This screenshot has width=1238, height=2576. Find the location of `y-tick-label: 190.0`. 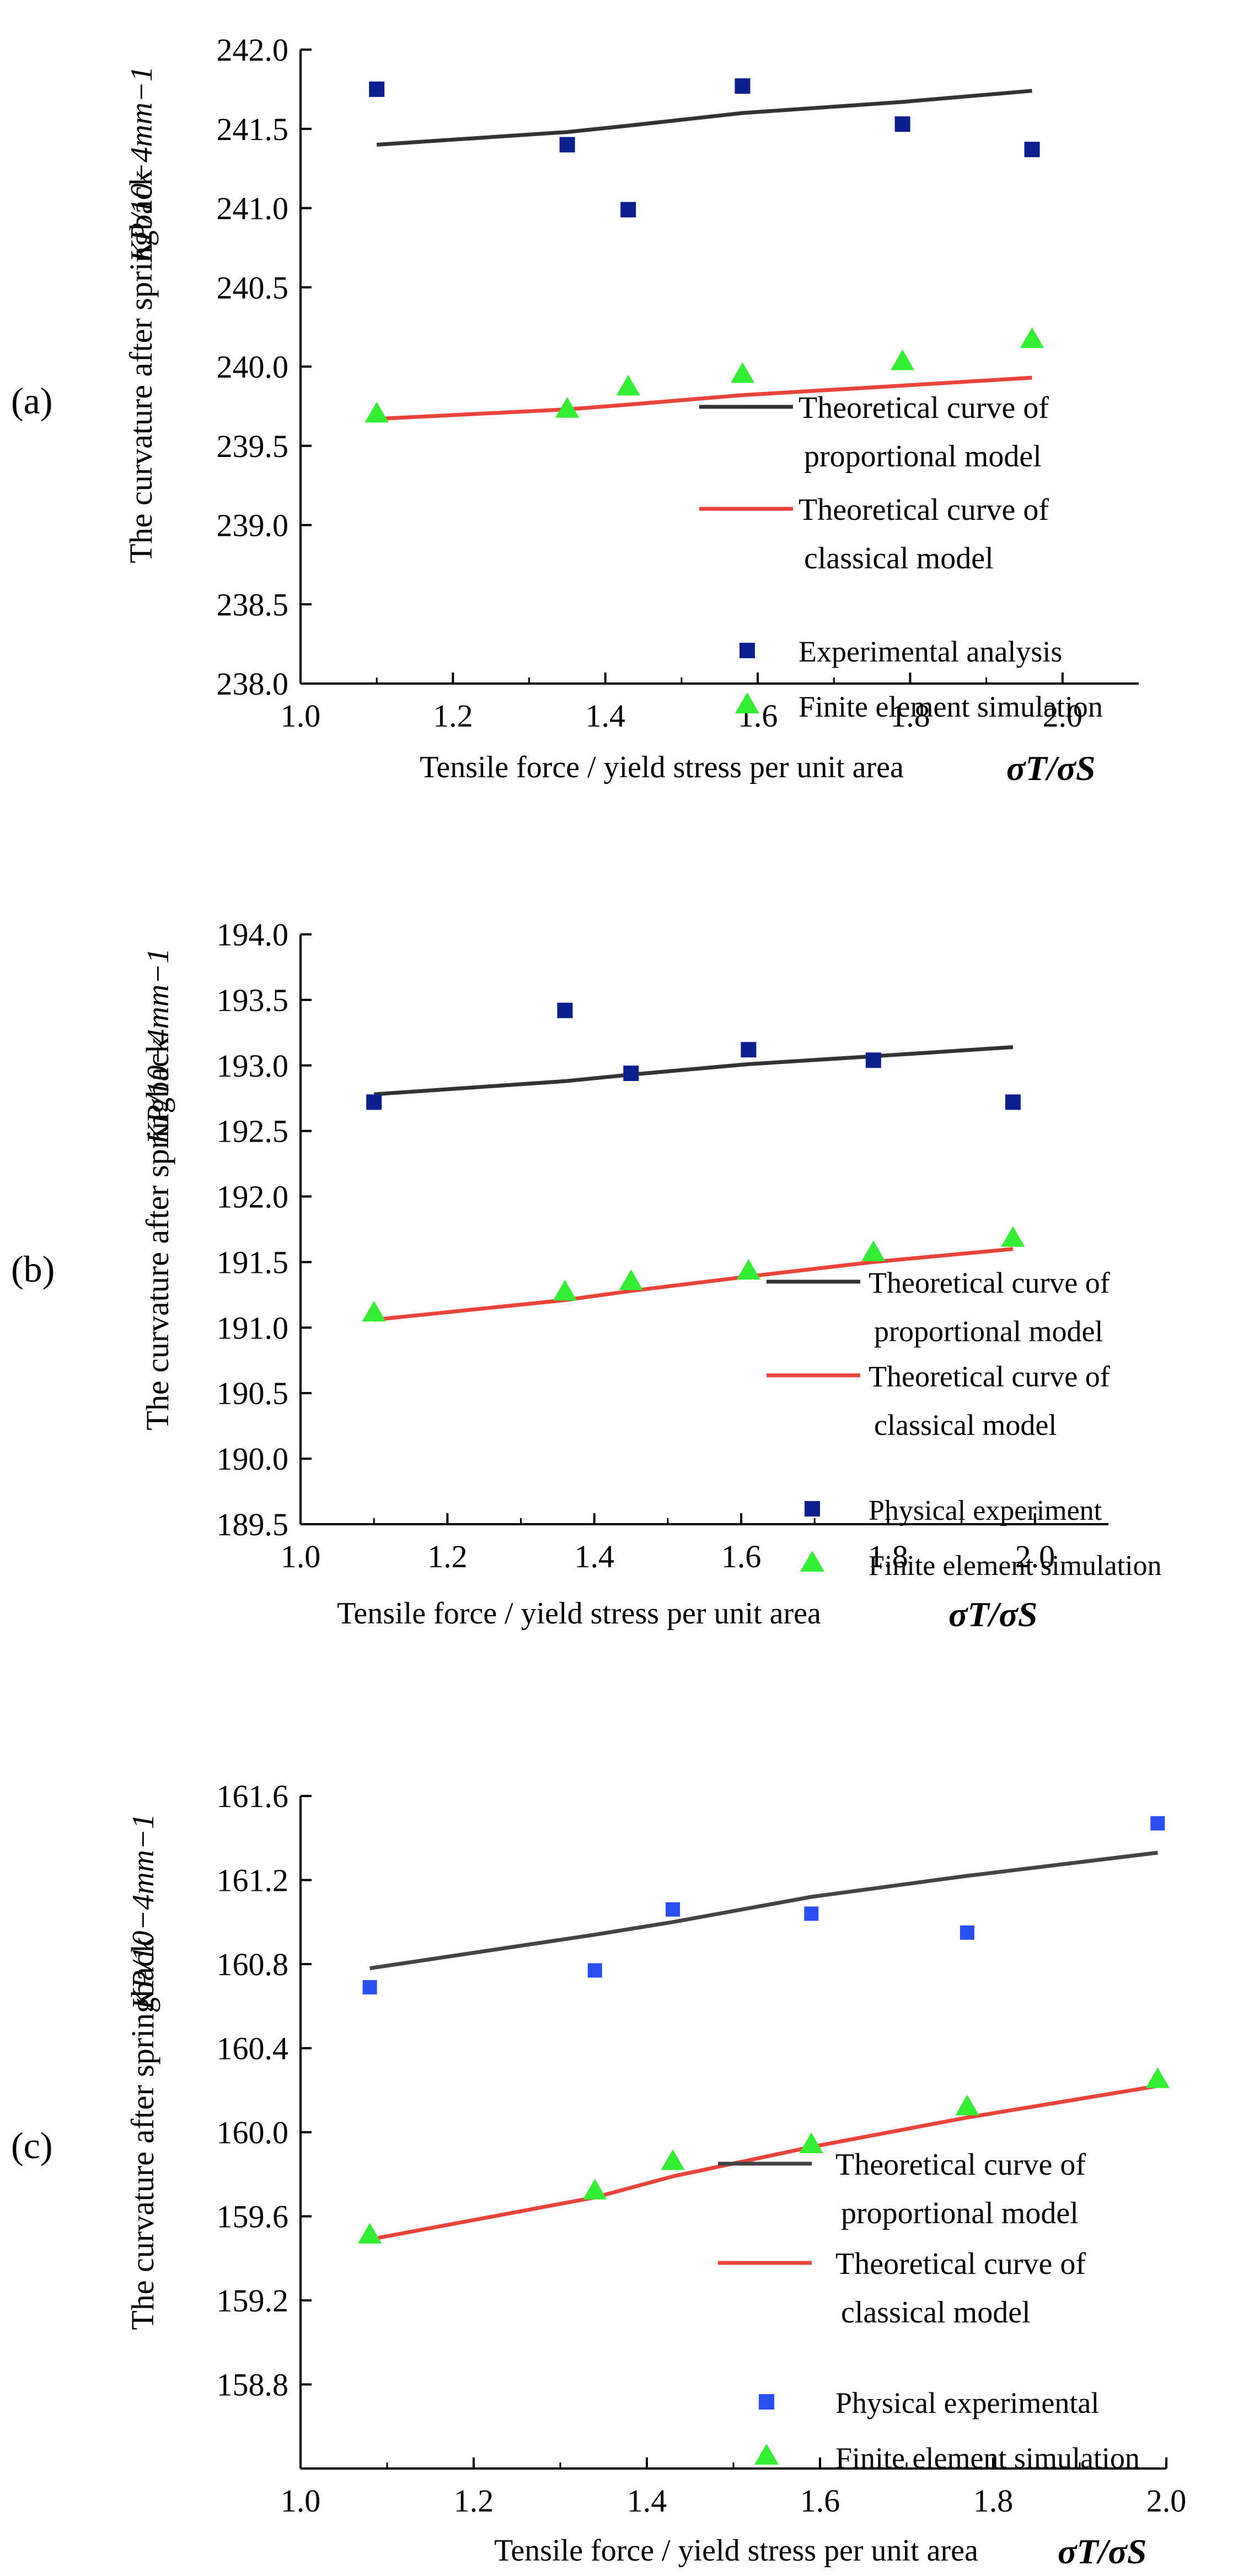

y-tick-label: 190.0 is located at coordinates (253, 1459).